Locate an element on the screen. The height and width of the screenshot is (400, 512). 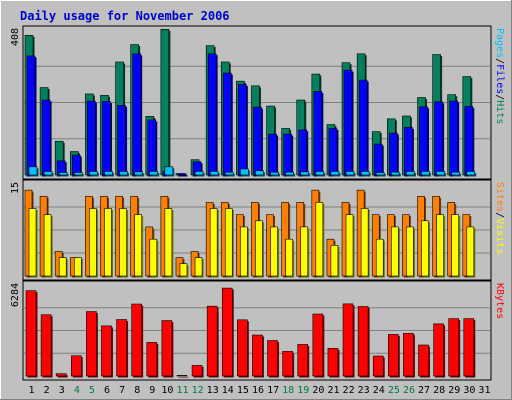
bar-kbytes-day-3-shadow is located at coordinates (62, 376).